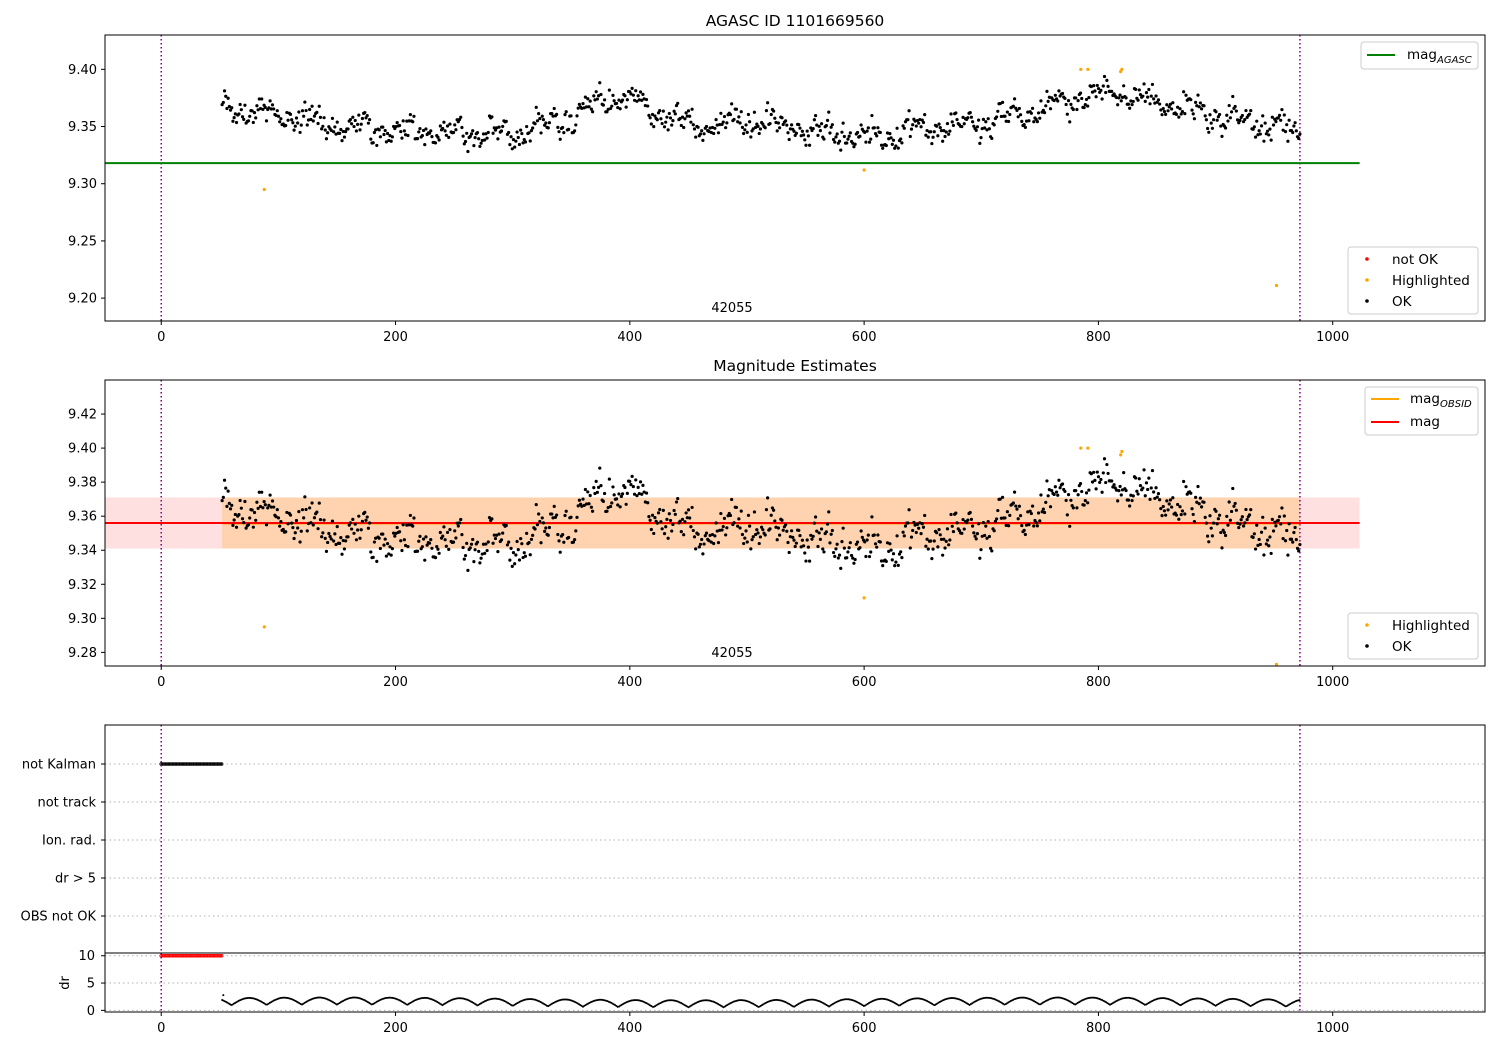  I want to click on highlighted-point, so click(864, 598).